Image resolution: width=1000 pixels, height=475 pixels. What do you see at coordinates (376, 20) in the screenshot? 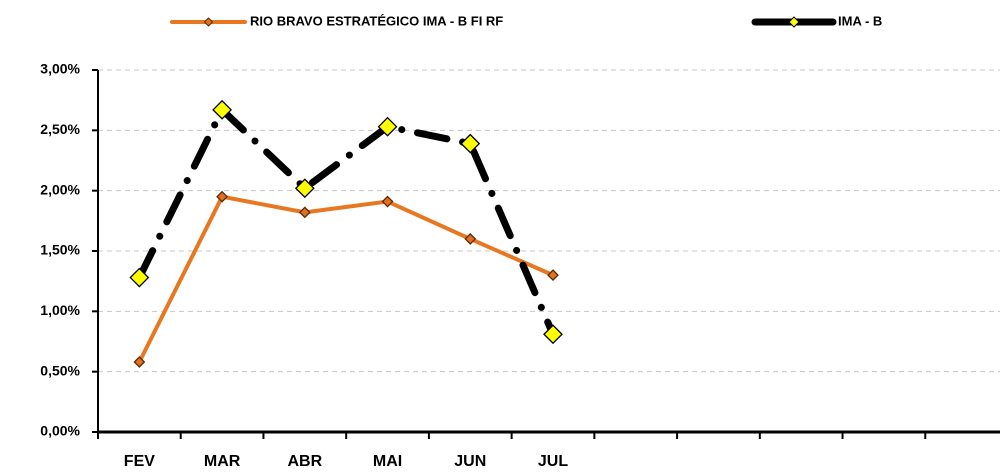
I see `legend-label: RIO BRAVO ESTRATÉGICO IMA - B FI RF` at bounding box center [376, 20].